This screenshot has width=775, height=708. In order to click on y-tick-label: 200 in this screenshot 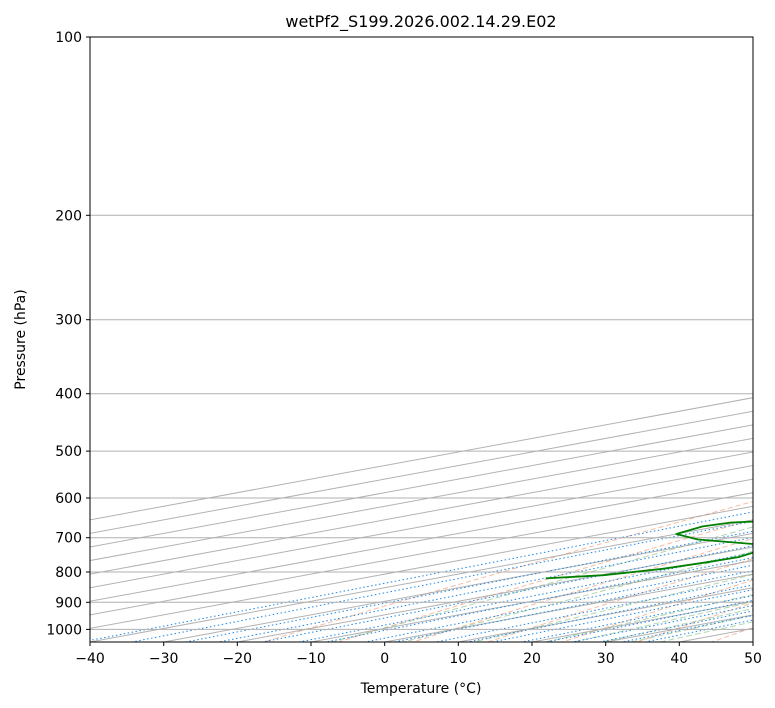, I will do `click(68, 216)`.